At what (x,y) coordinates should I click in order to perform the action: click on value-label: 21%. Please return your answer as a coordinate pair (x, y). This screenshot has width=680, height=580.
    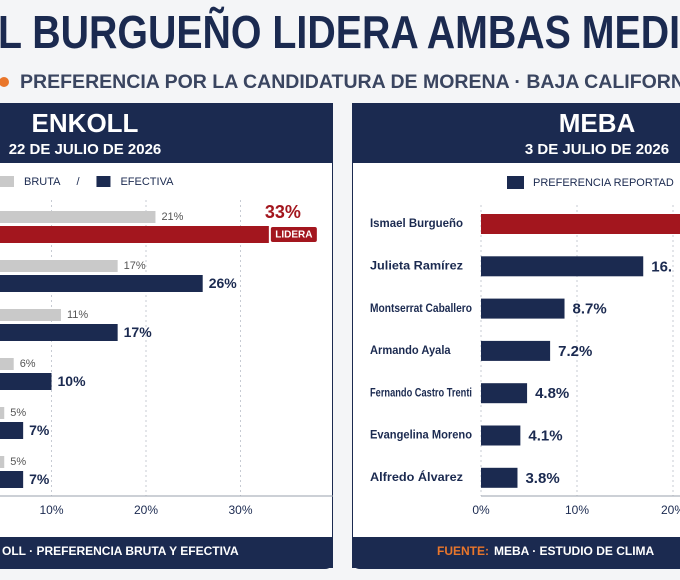
    Looking at the image, I should click on (172, 217).